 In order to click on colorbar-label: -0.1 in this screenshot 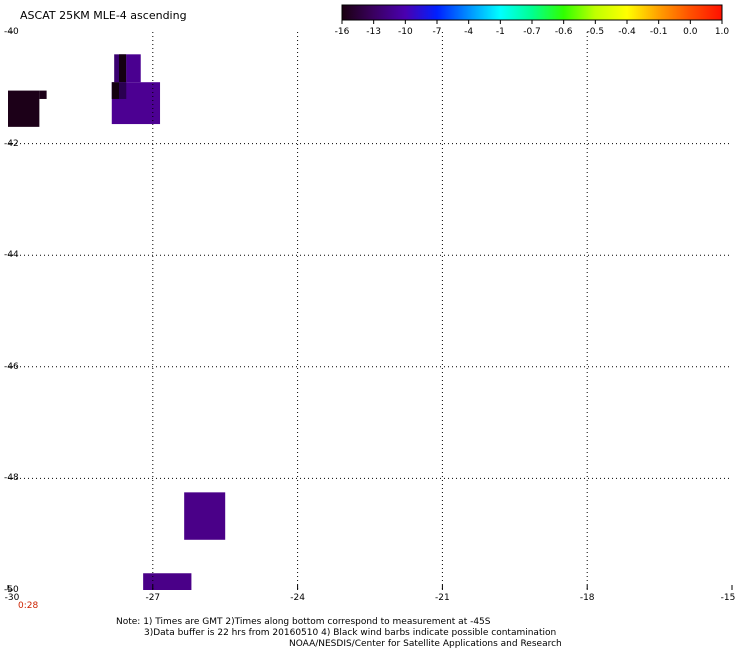, I will do `click(658, 32)`.